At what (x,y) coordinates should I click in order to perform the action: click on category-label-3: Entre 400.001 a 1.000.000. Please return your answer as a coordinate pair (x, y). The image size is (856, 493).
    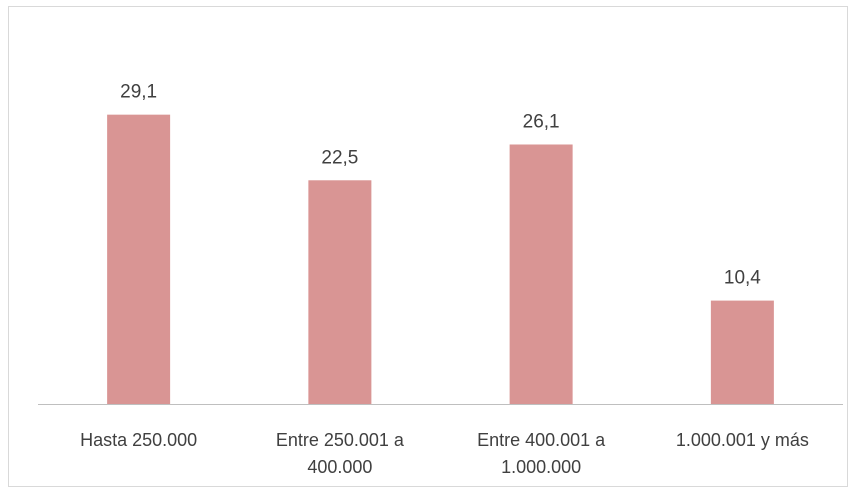
    Looking at the image, I should click on (541, 453).